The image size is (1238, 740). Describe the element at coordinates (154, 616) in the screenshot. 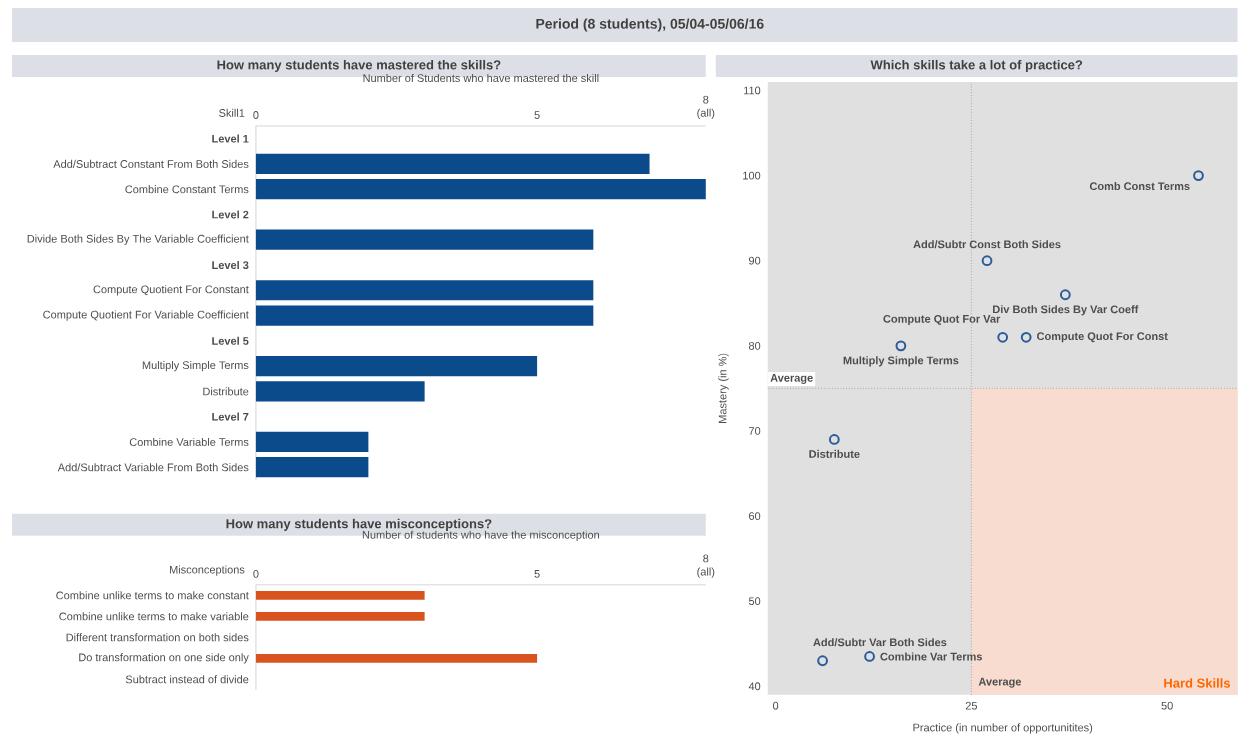

I see `y-tick-label: Combine unlike terms to make variable` at that location.